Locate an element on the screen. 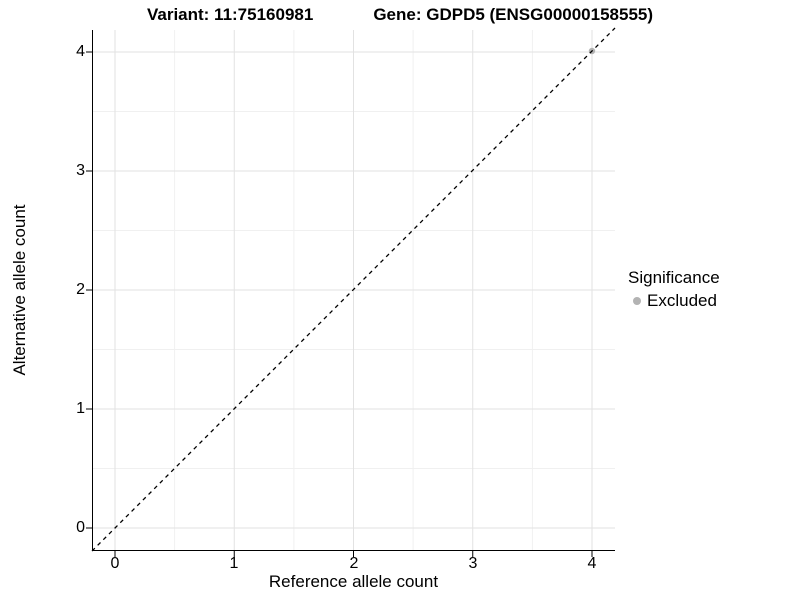  legend: Significance Excluded is located at coordinates (674, 289).